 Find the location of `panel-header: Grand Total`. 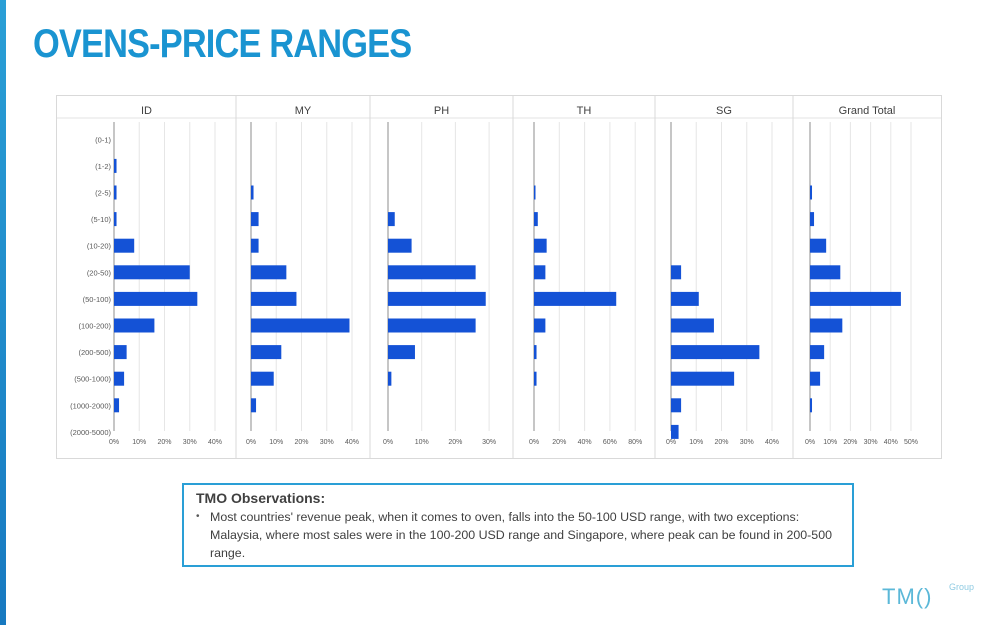

panel-header: Grand Total is located at coordinates (867, 111).